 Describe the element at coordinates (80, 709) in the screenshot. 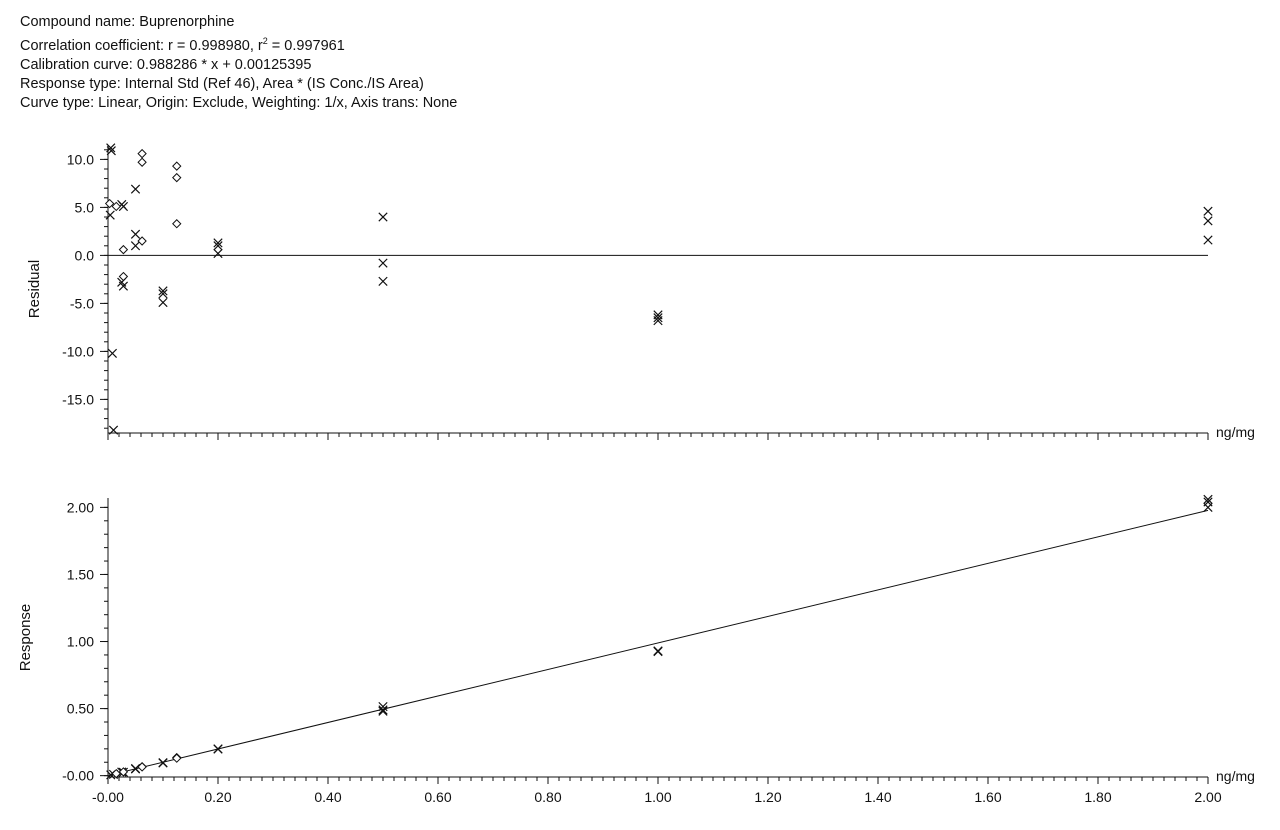

I see `y-tick-label: 0.50` at that location.